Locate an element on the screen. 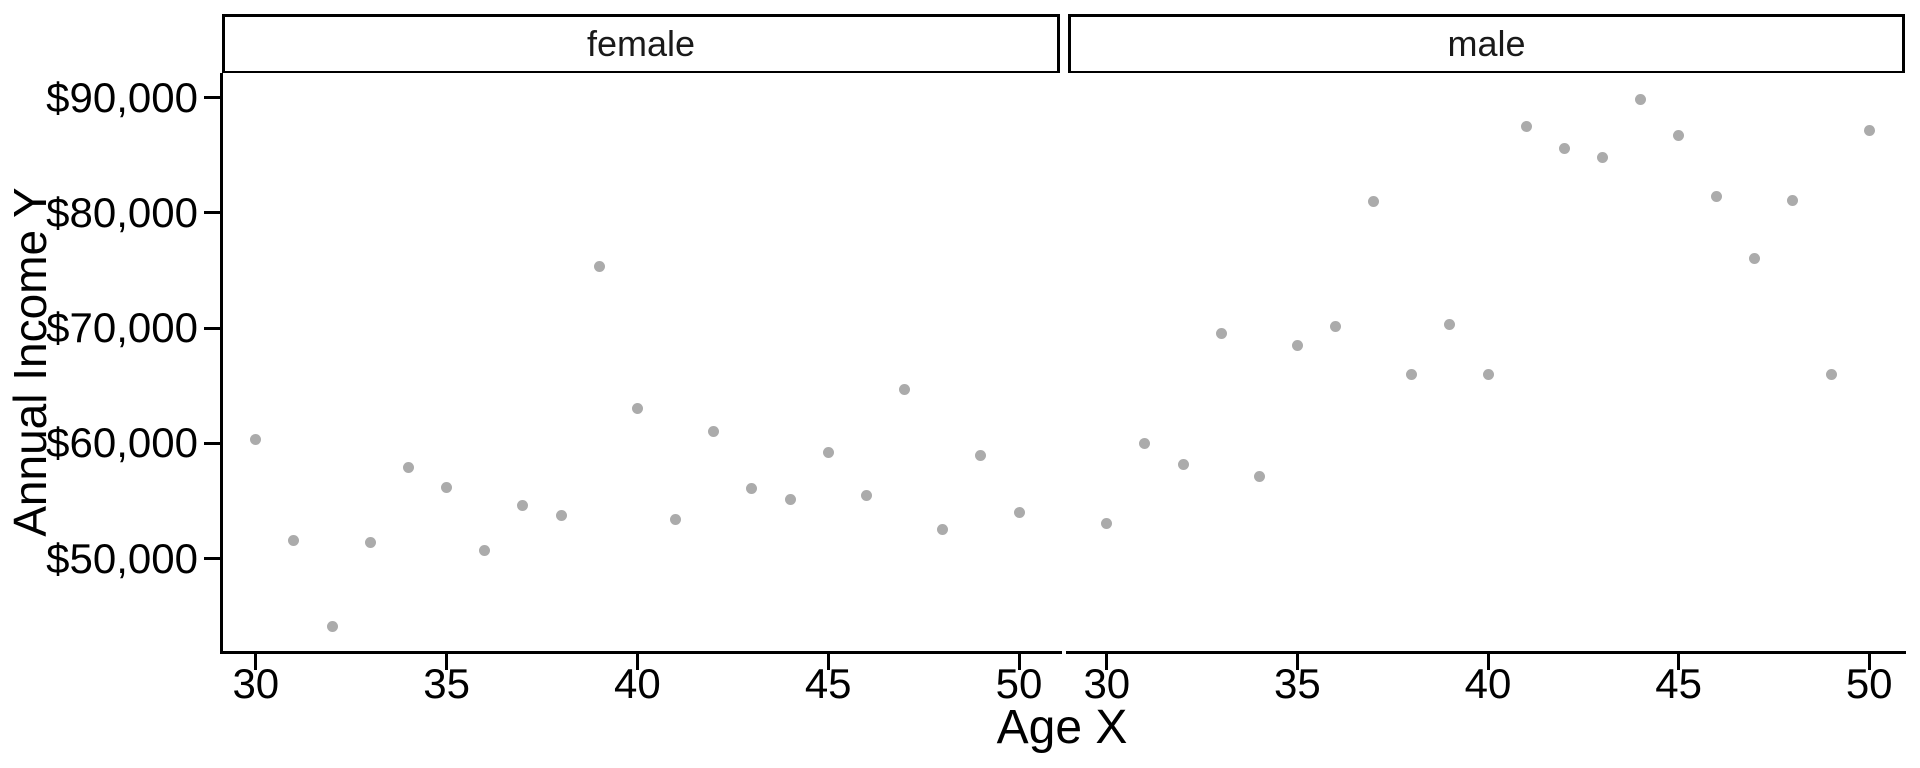  facet-strip-label: male is located at coordinates (1486, 43).